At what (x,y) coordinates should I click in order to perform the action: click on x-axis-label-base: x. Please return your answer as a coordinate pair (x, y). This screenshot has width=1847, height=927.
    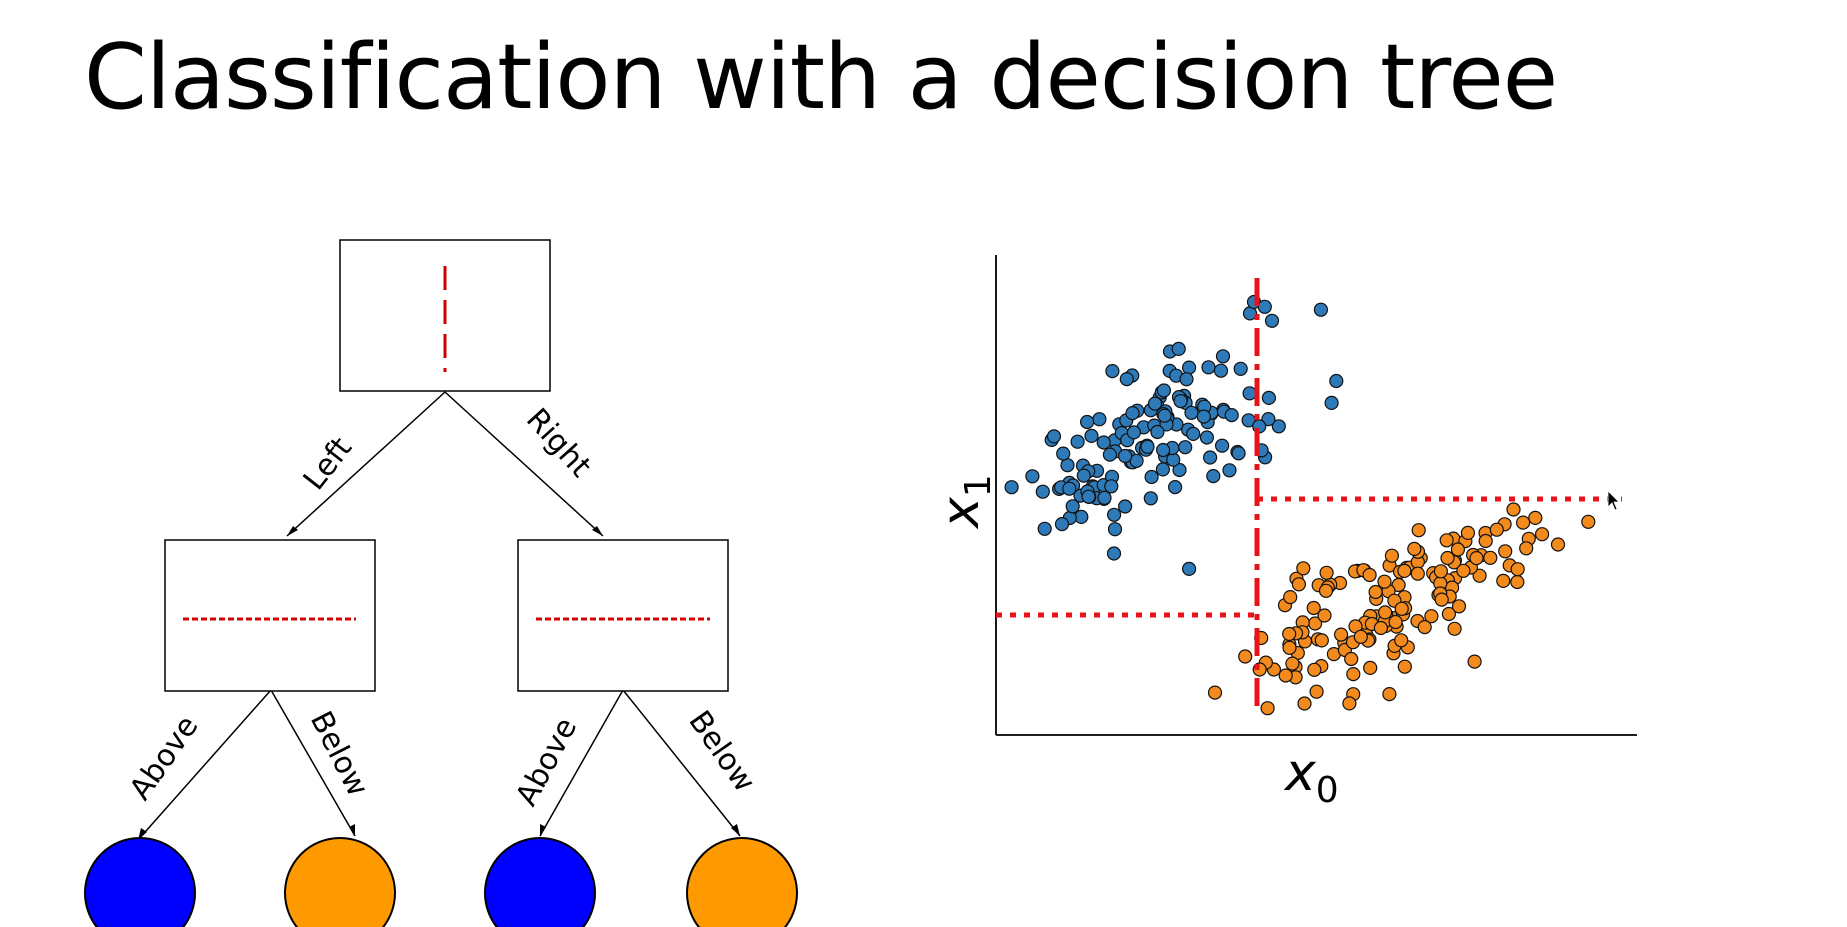
    Looking at the image, I should click on (1300, 773).